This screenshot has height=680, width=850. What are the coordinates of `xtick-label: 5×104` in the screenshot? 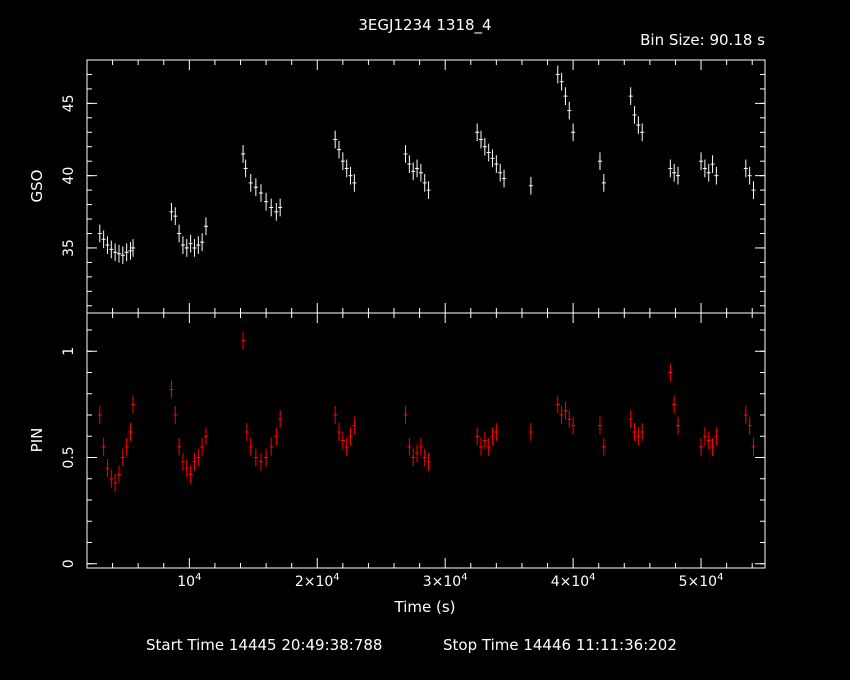 It's located at (701, 581).